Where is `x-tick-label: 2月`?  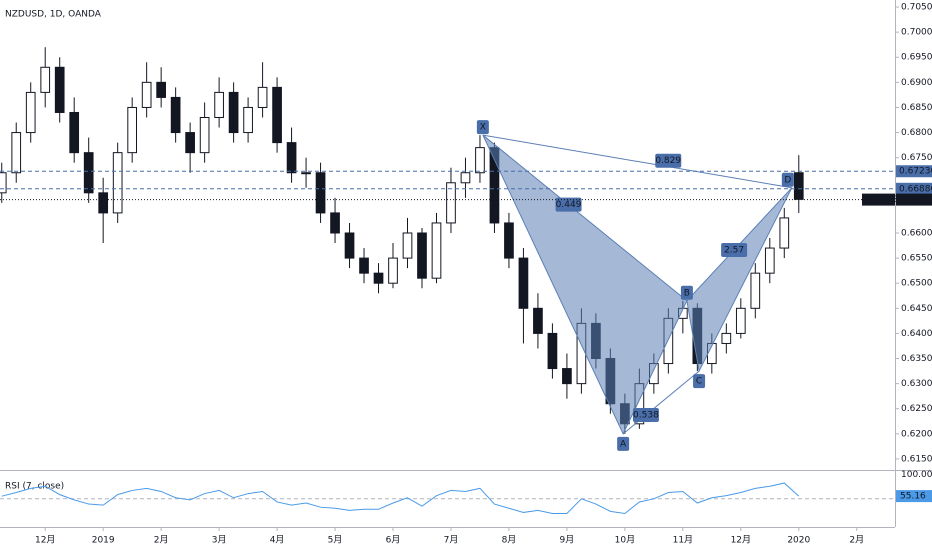
x-tick-label: 2月 is located at coordinates (856, 540).